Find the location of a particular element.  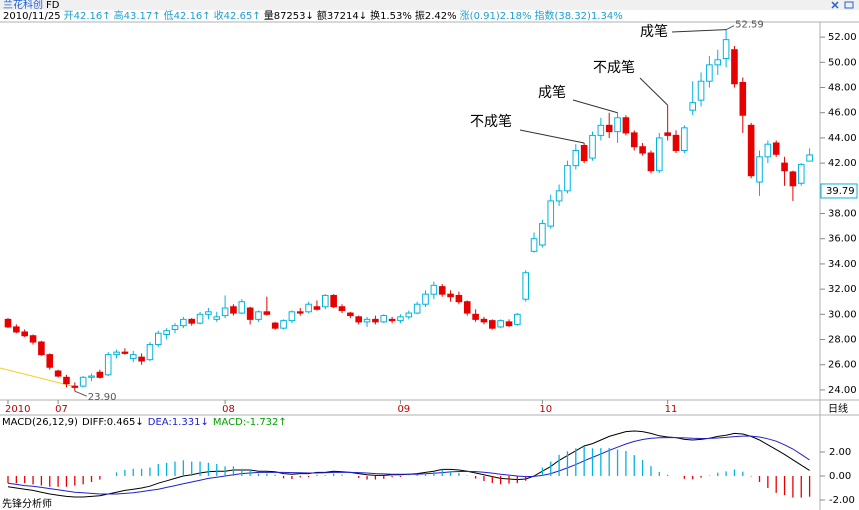

y-tick-label: 0.00 is located at coordinates (840, 476).